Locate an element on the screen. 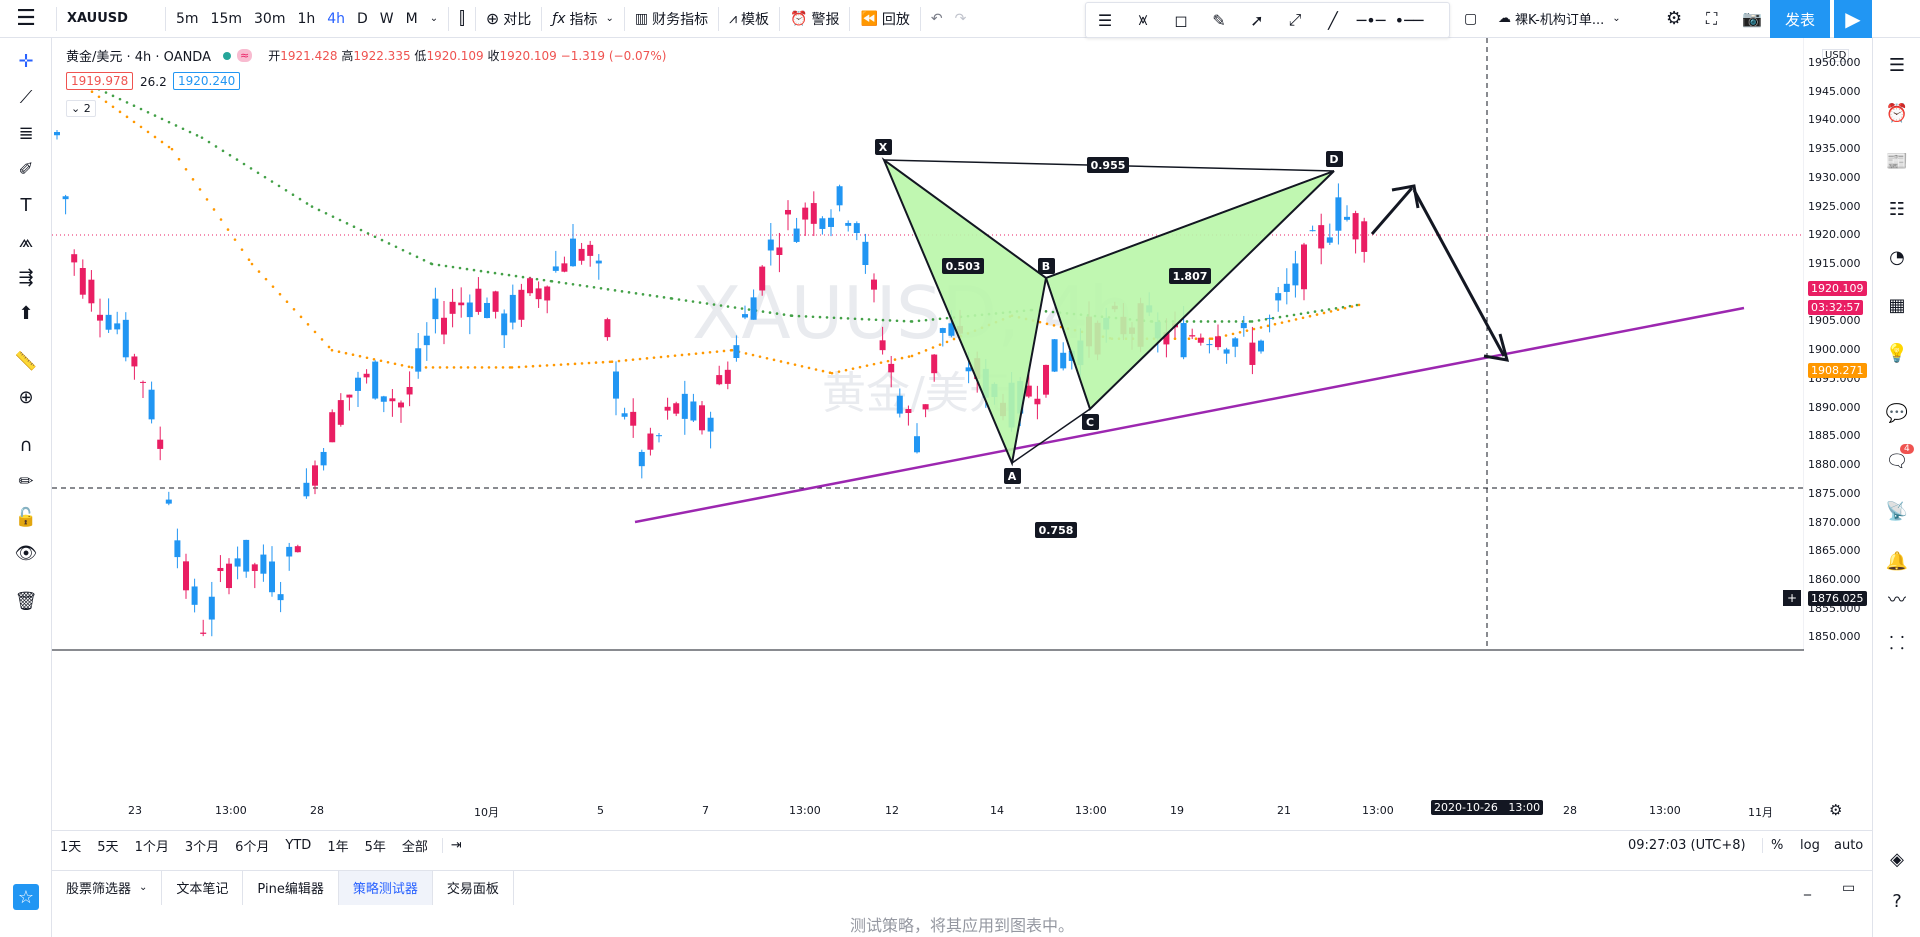 The height and width of the screenshot is (937, 1920). order-panel-icon: ⸬ is located at coordinates (1897, 643).